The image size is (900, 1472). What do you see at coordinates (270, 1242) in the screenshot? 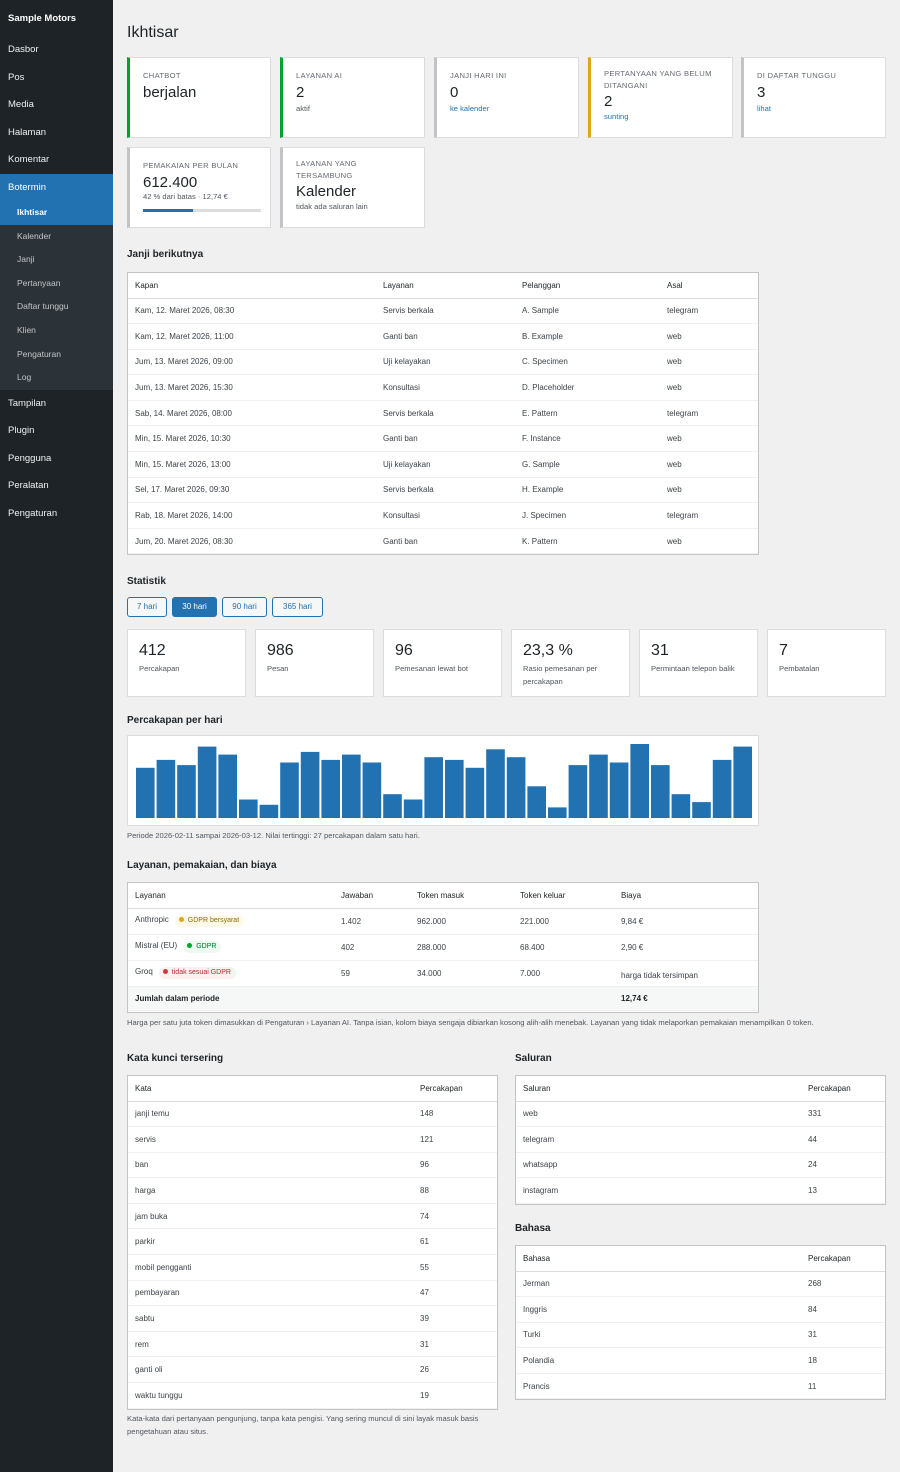
I see `cell-name: parkir` at bounding box center [270, 1242].